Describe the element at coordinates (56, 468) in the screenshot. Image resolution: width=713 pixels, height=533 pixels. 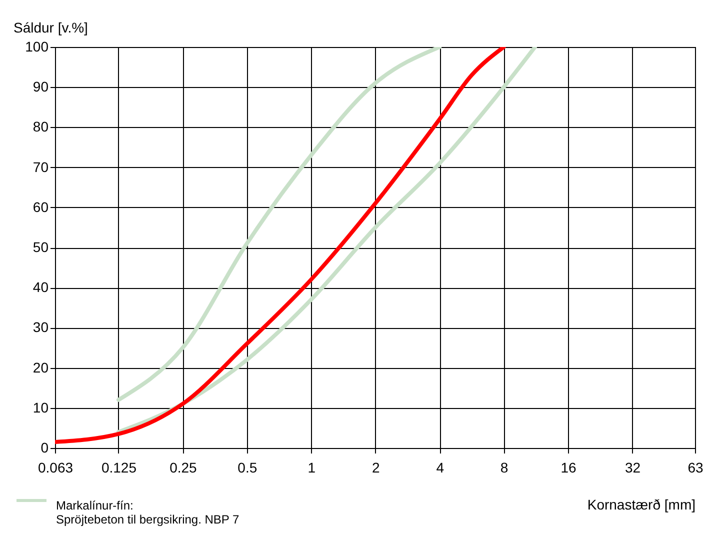
I see `x-tick-label: 0.063` at that location.